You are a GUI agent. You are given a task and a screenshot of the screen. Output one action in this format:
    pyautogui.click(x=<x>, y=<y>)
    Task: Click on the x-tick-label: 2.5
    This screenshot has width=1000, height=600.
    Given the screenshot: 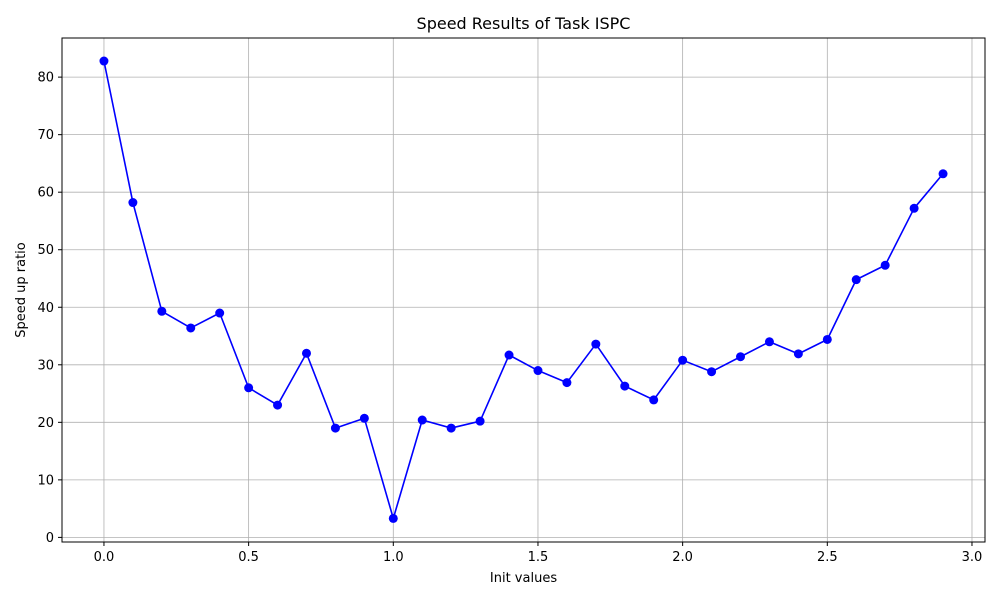 What is the action you would take?
    pyautogui.click(x=827, y=557)
    